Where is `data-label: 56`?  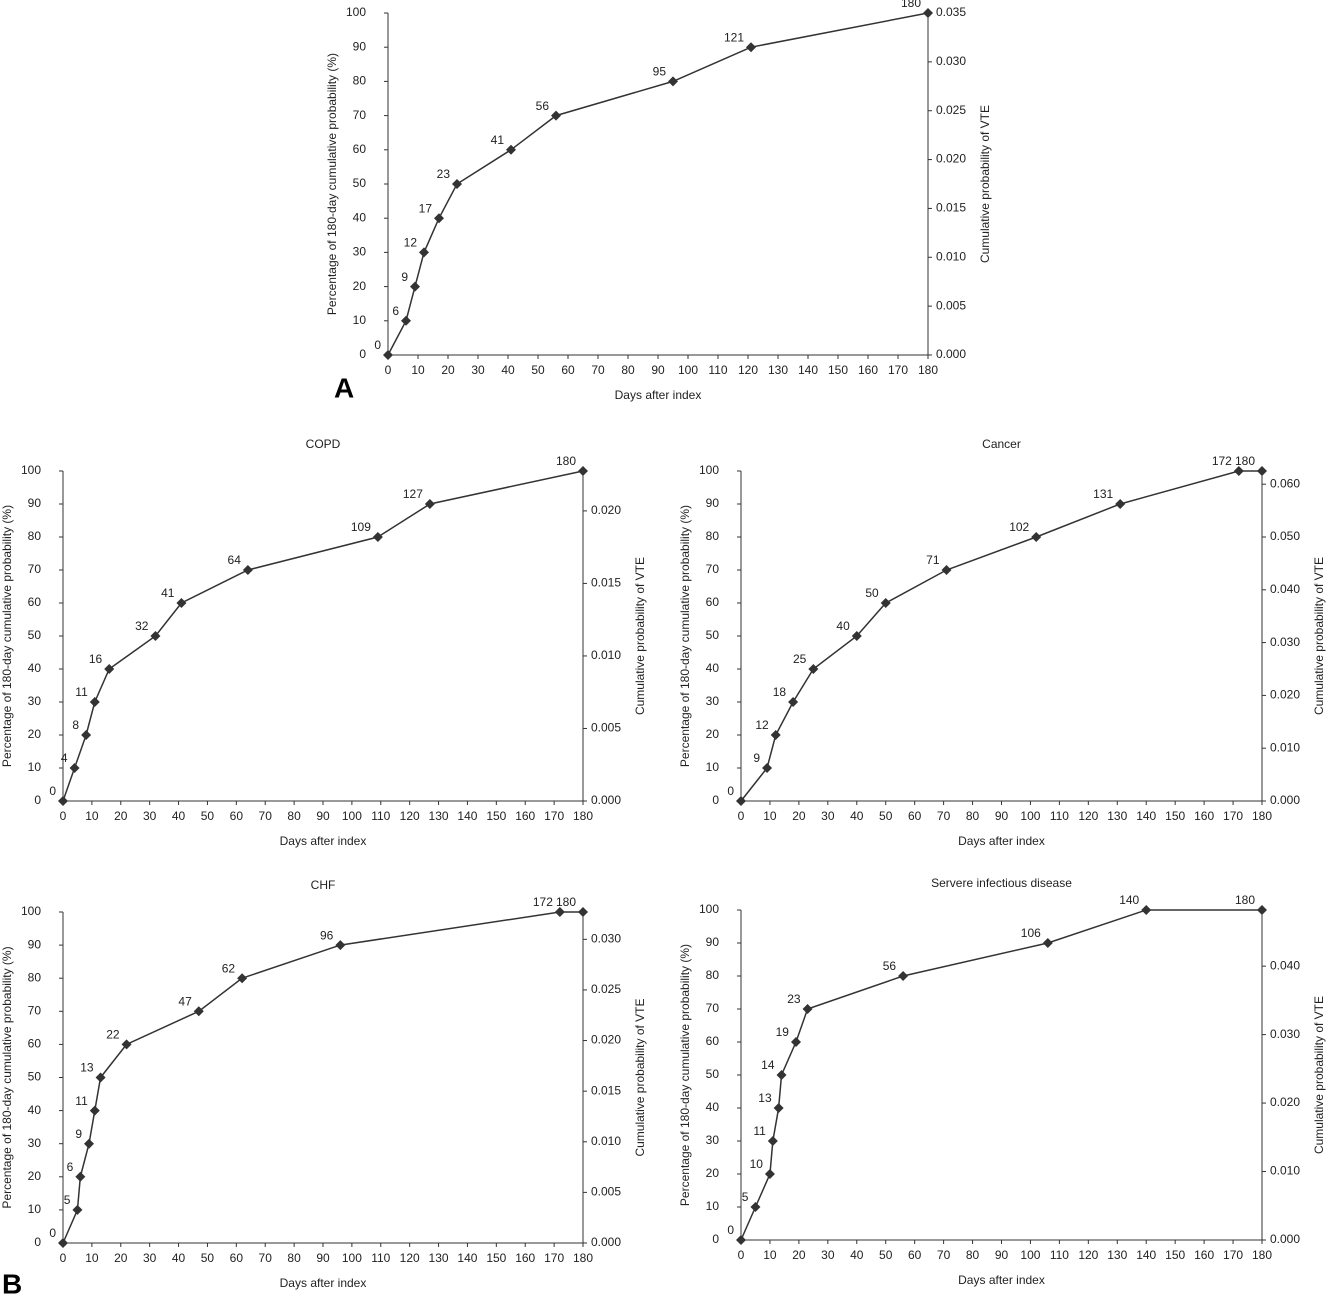 data-label: 56 is located at coordinates (543, 106).